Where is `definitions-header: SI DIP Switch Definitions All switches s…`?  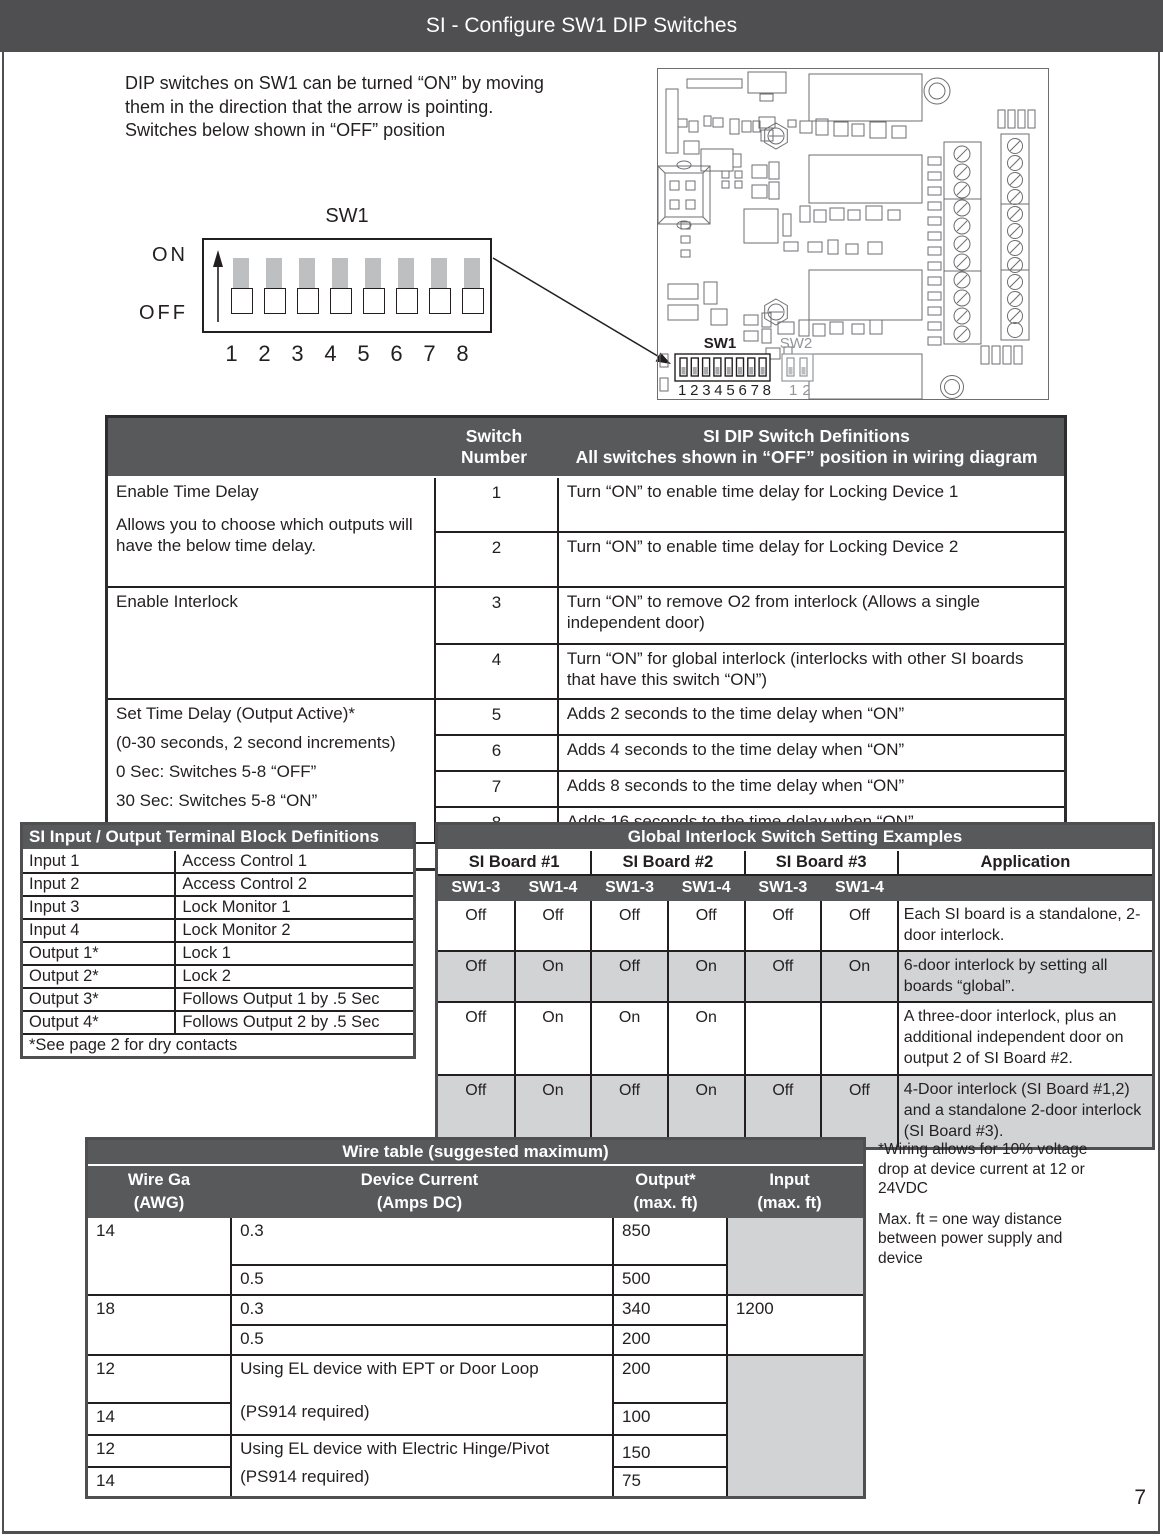 definitions-header: SI DIP Switch Definitions All switches s… is located at coordinates (806, 446).